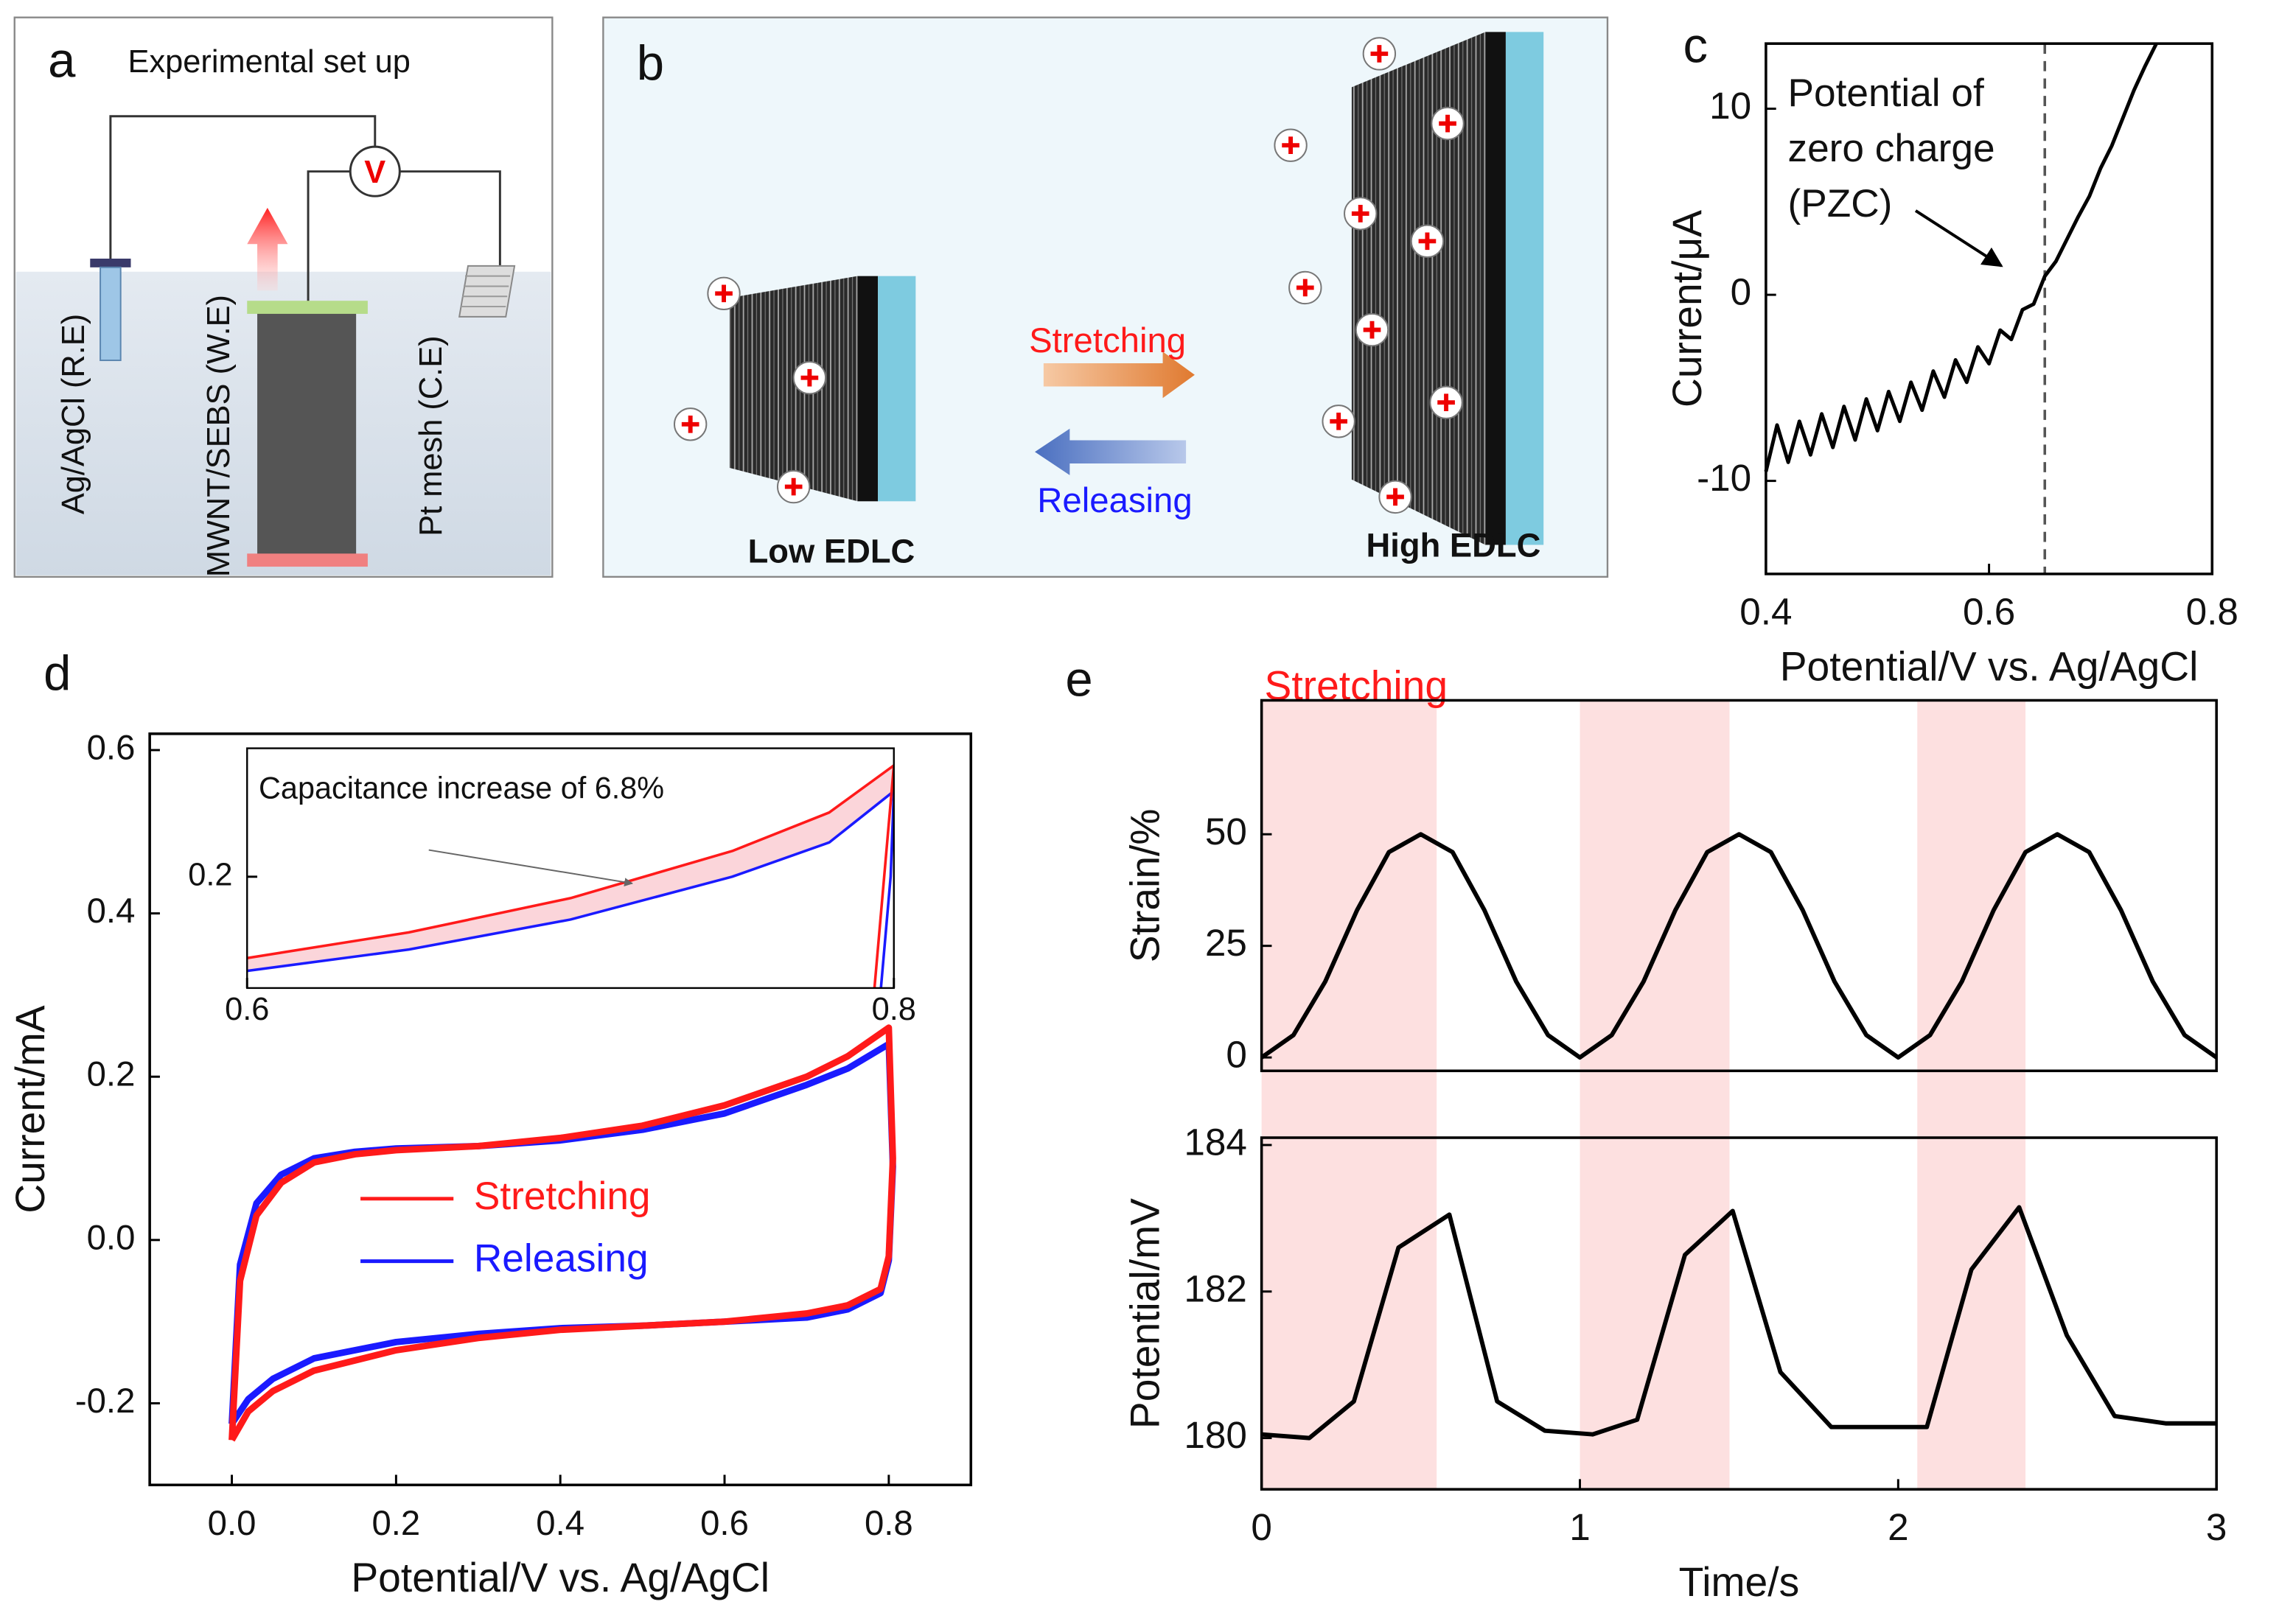 This screenshot has height=1624, width=2279. Describe the element at coordinates (431, 435) in the screenshot. I see `counter-label: Pt mesh (C.E)` at that location.